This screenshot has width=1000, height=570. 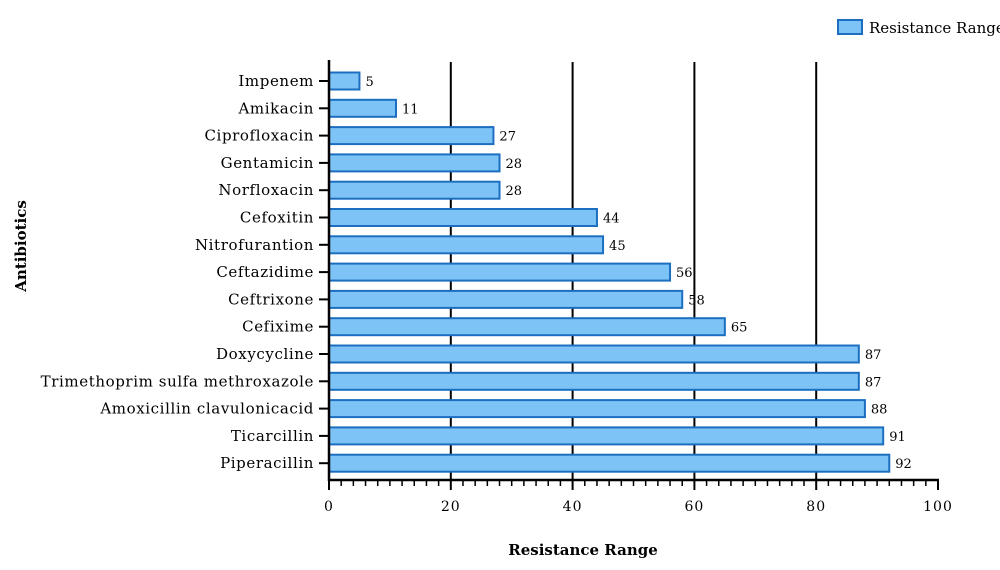 What do you see at coordinates (275, 108) in the screenshot?
I see `category-label: Amikacin` at bounding box center [275, 108].